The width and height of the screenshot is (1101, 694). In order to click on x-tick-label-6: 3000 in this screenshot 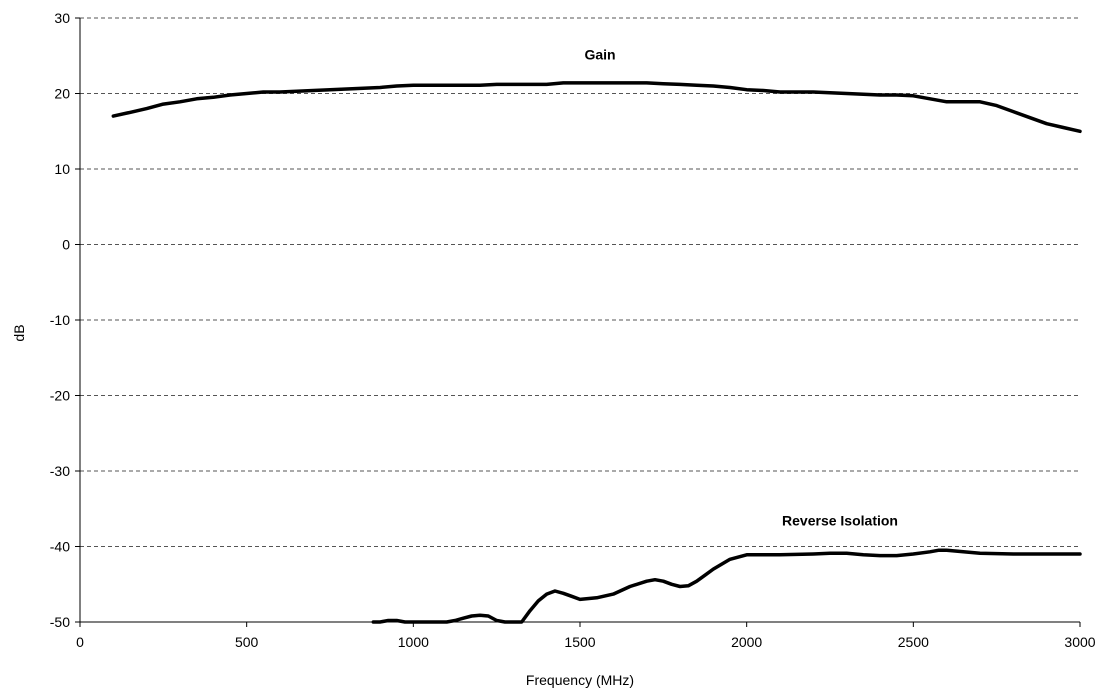, I will do `click(1079, 642)`.